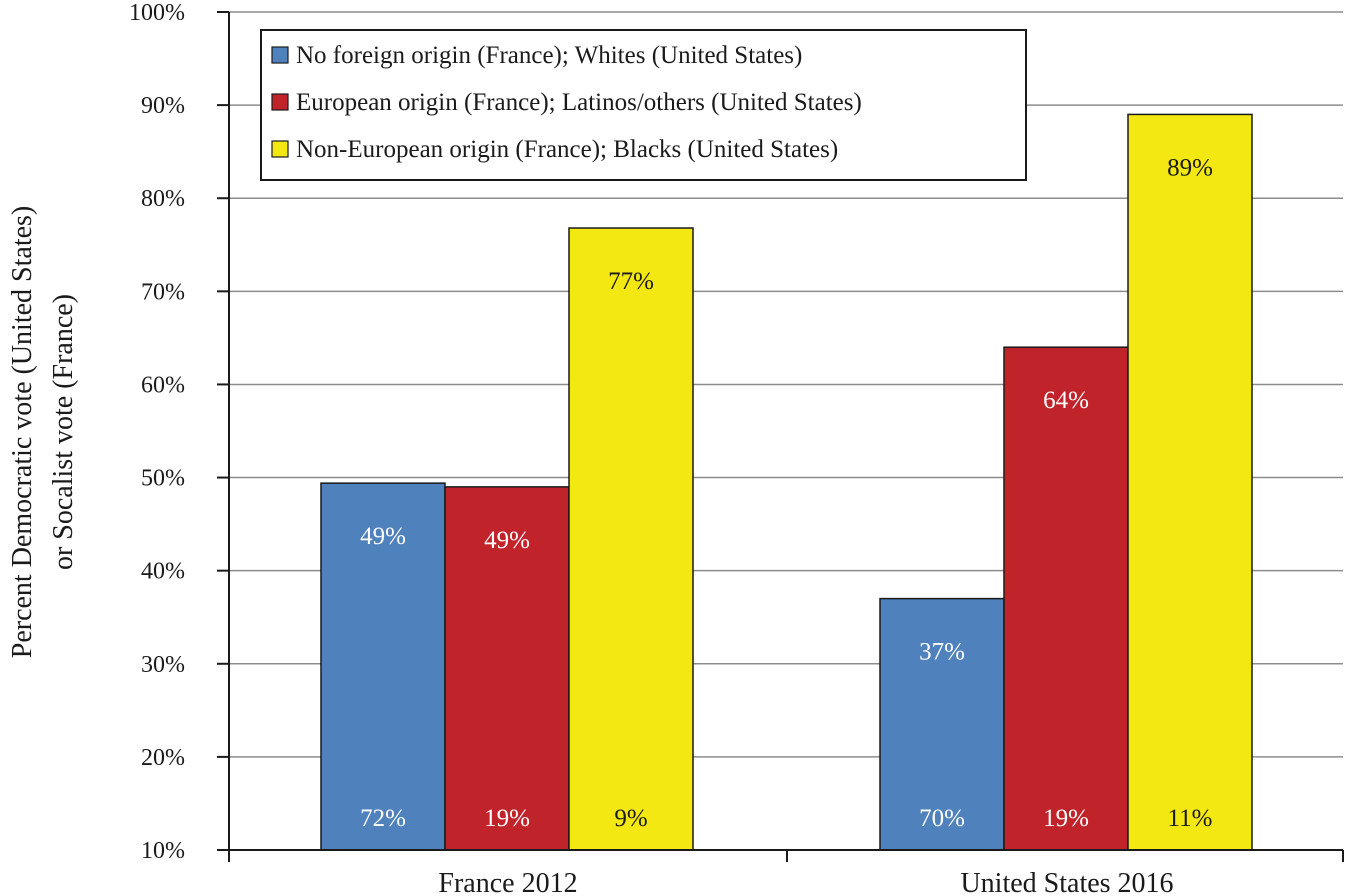 The height and width of the screenshot is (896, 1347). What do you see at coordinates (163, 758) in the screenshot?
I see `y-tick-label: 20%` at bounding box center [163, 758].